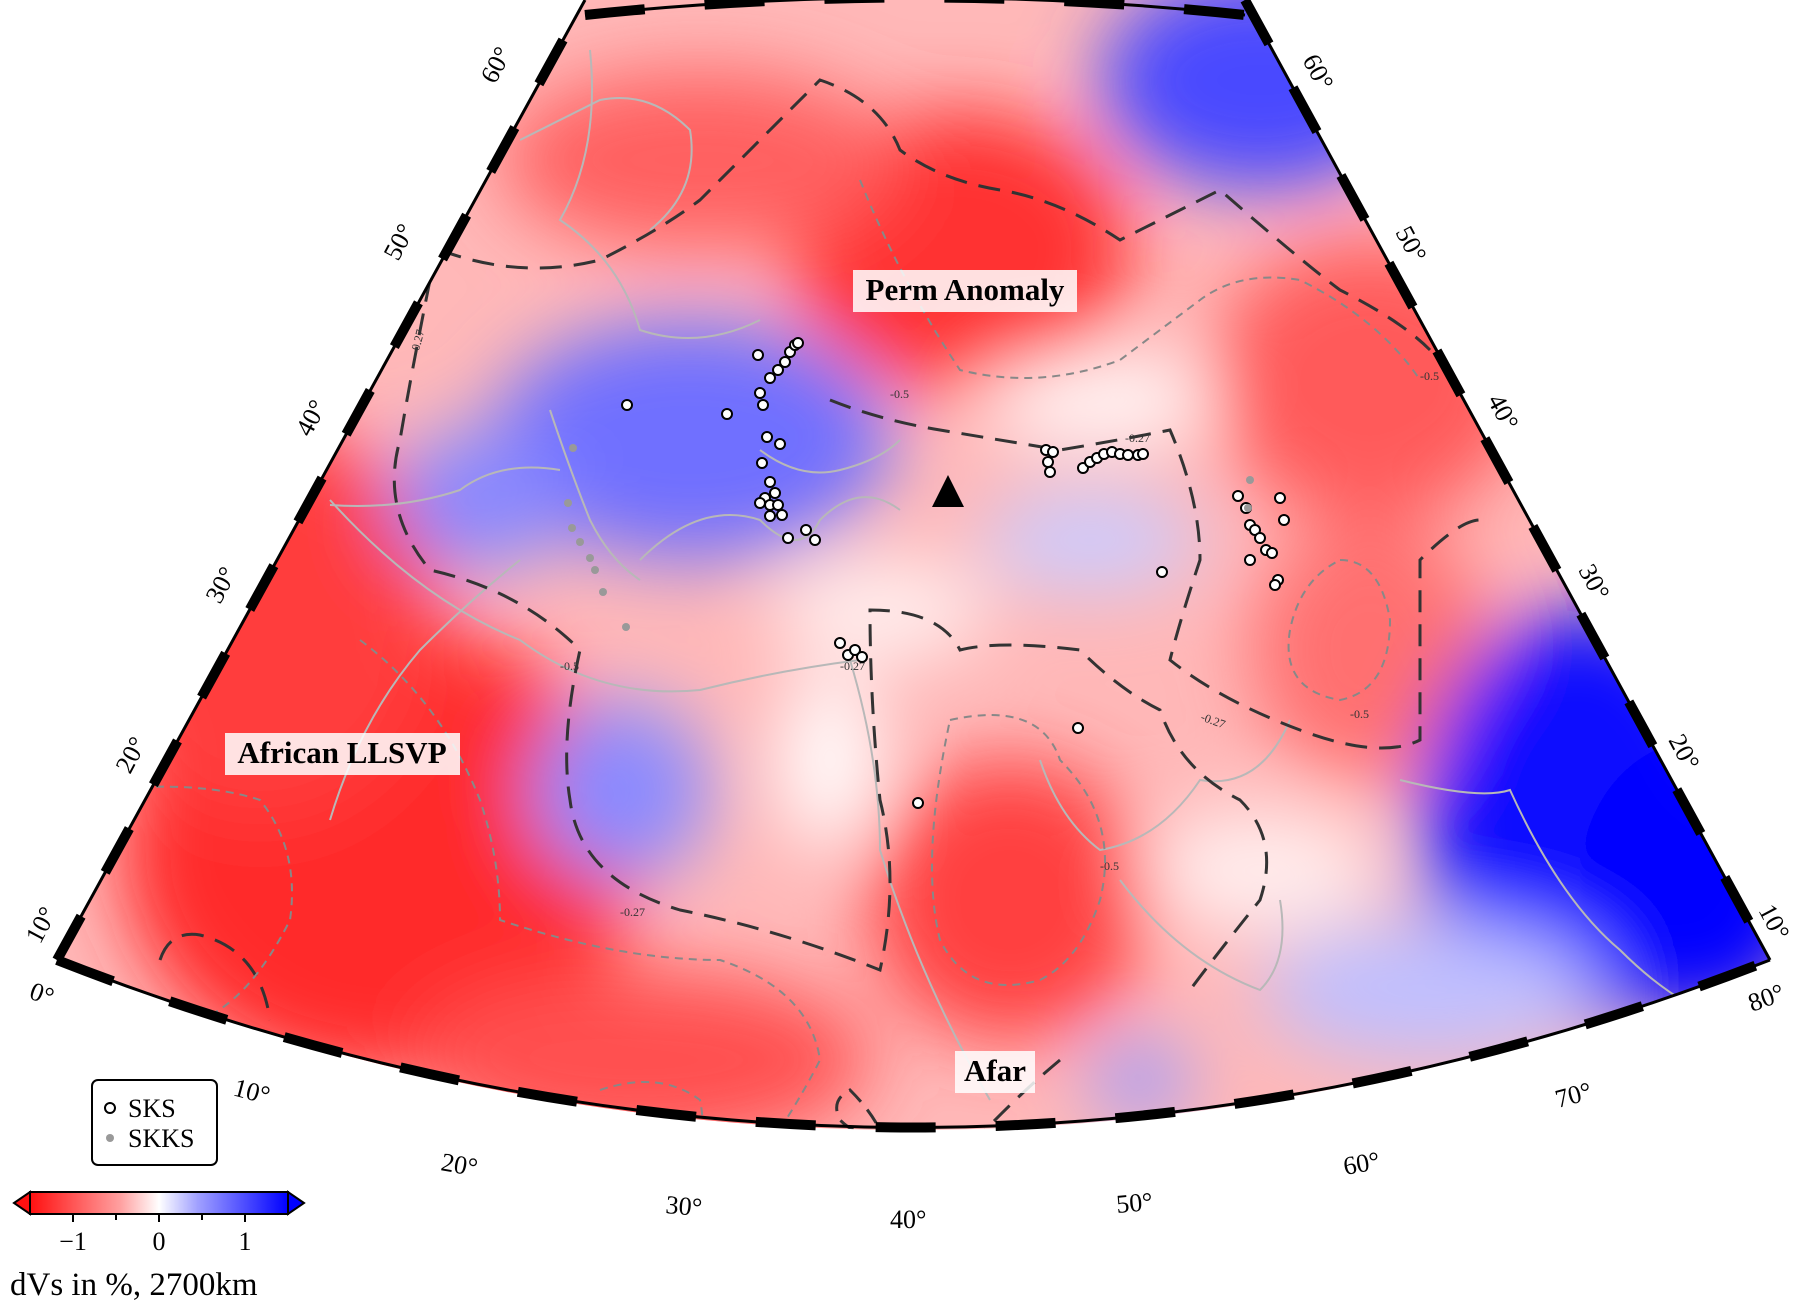 This screenshot has height=1309, width=1816. I want to click on skks-legend-symbol, so click(110, 1138).